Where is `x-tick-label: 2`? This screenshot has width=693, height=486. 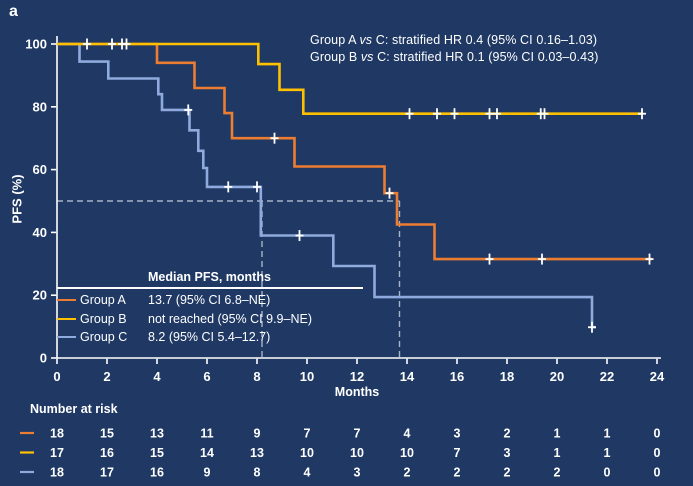
x-tick-label: 2 is located at coordinates (106, 376).